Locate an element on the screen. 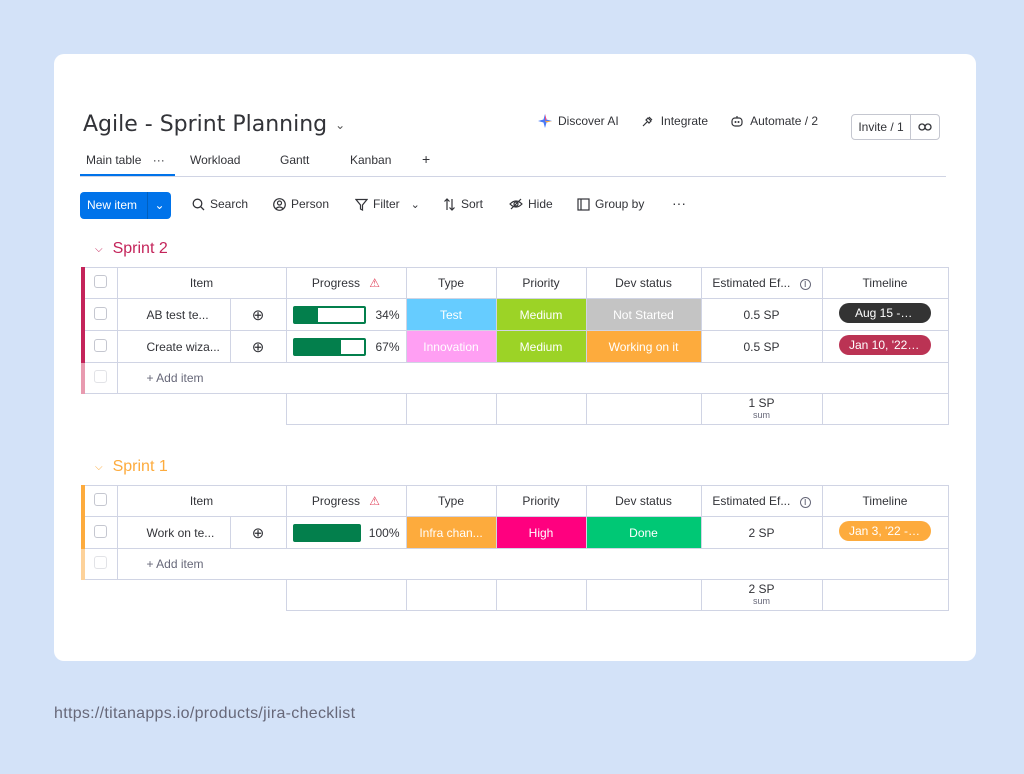  group-title-sprint-1: ⌵ Sprint 1 is located at coordinates (131, 467).